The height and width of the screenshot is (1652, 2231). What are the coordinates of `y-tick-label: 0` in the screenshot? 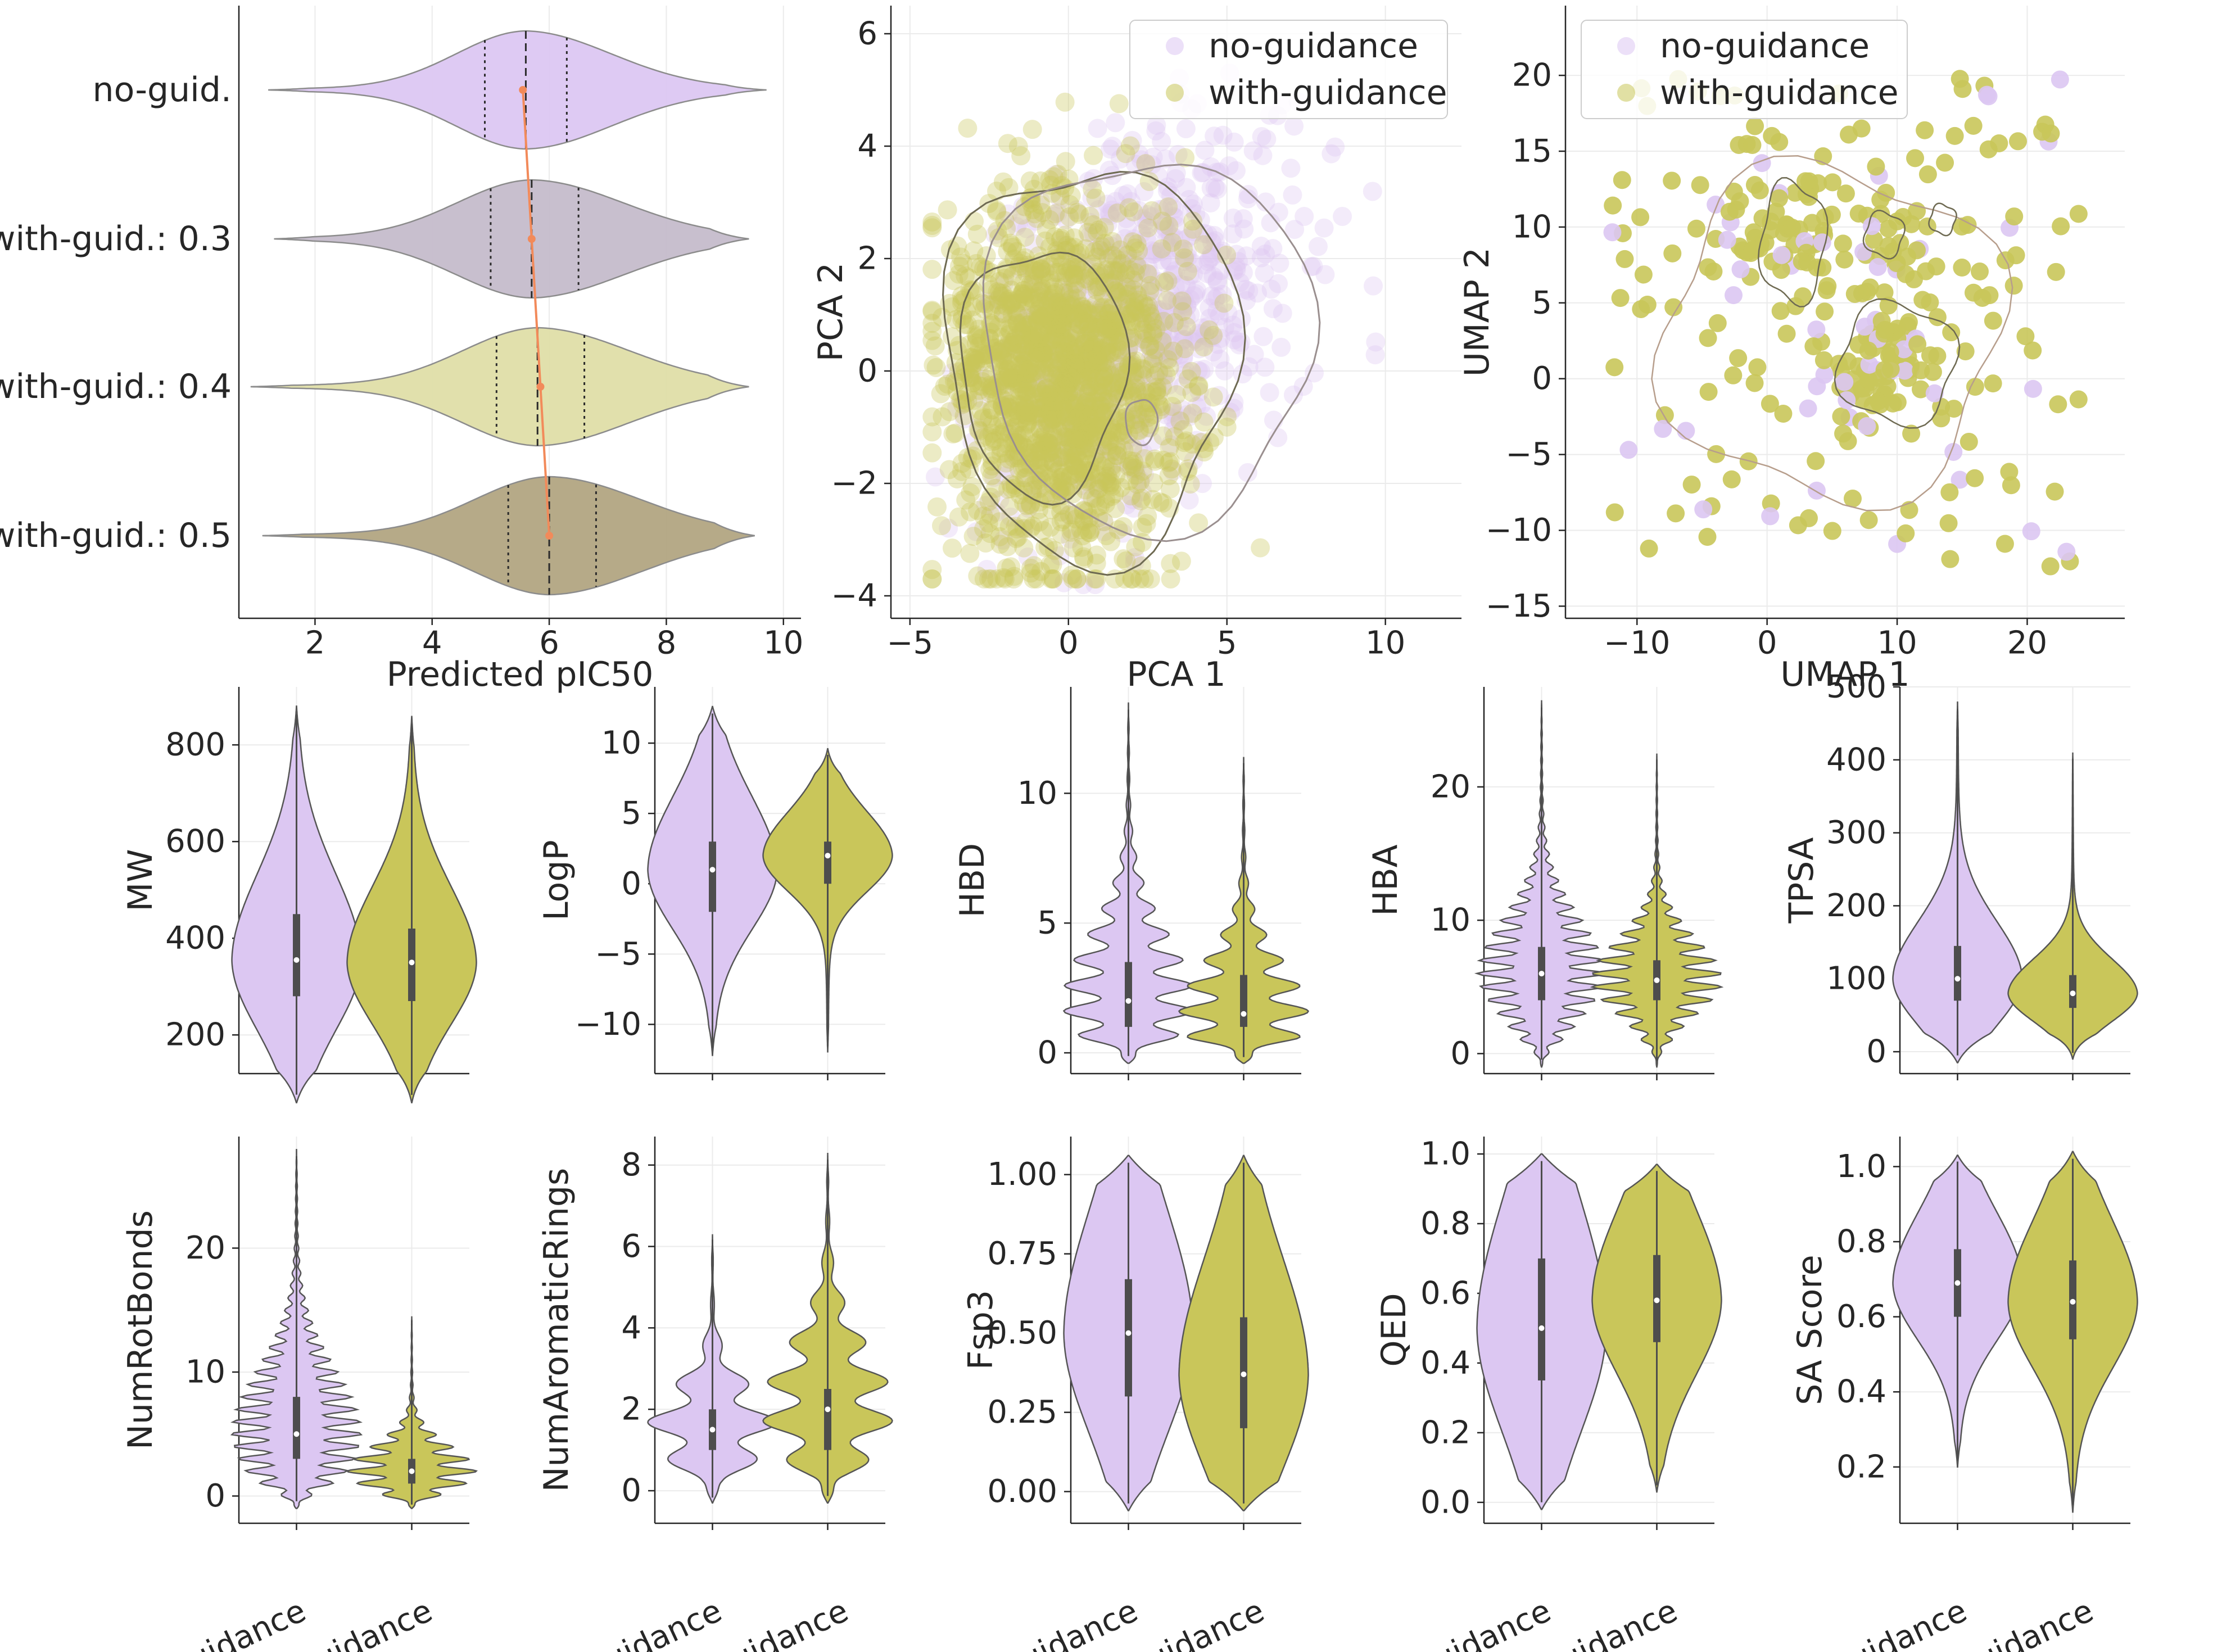 It's located at (631, 884).